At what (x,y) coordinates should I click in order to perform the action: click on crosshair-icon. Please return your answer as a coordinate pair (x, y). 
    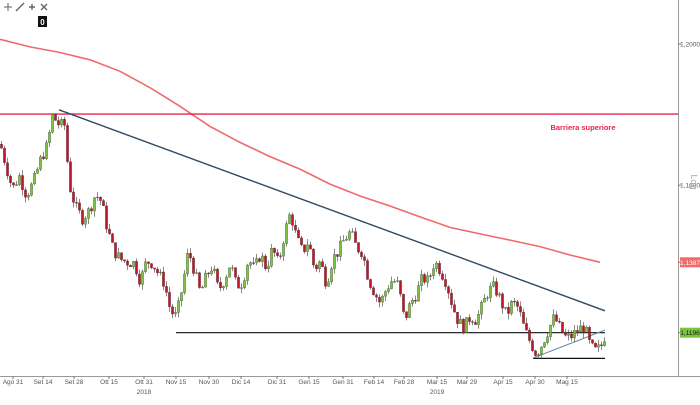
    Looking at the image, I should click on (8, 7).